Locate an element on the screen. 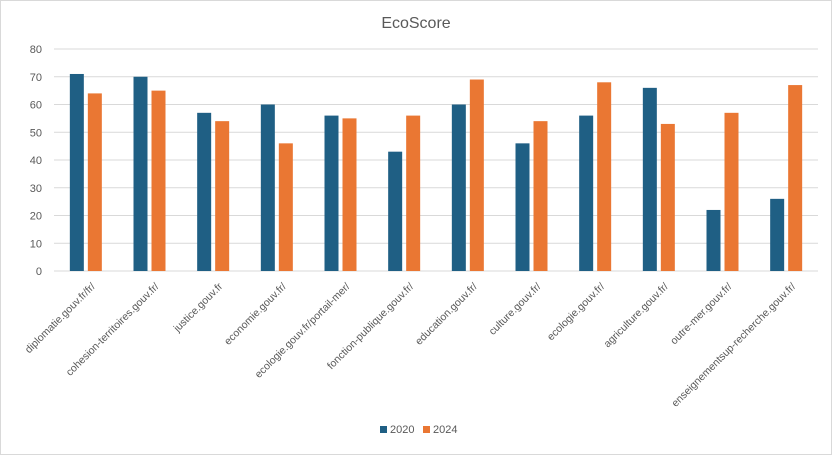  x-tick-label: enseignementsup-recherche.gouv.fr/ is located at coordinates (733, 345).